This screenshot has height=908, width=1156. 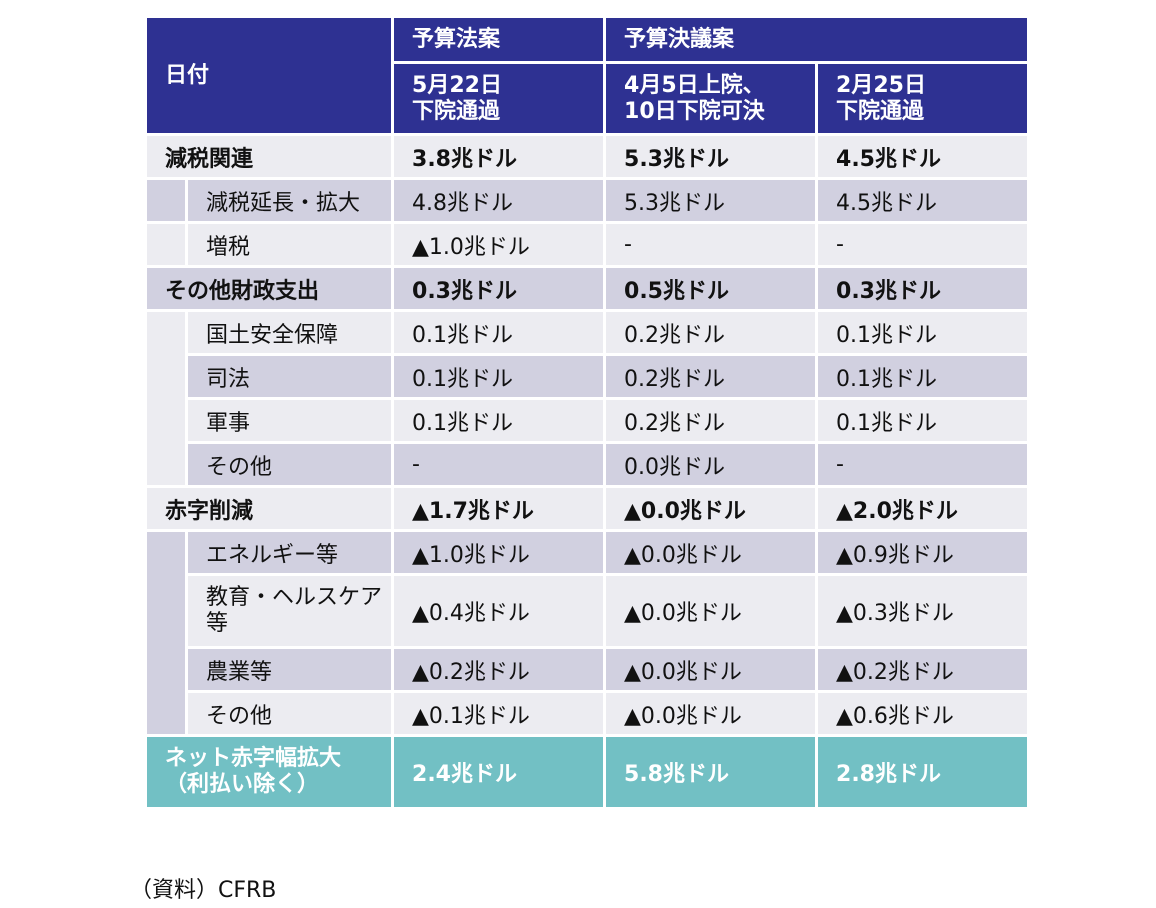 I want to click on source-note: （資料）CFRB, so click(x=203, y=890).